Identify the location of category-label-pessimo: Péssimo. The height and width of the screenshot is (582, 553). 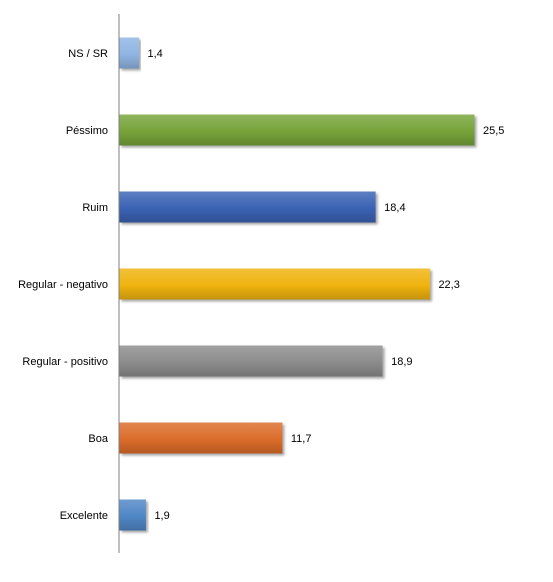
(87, 131).